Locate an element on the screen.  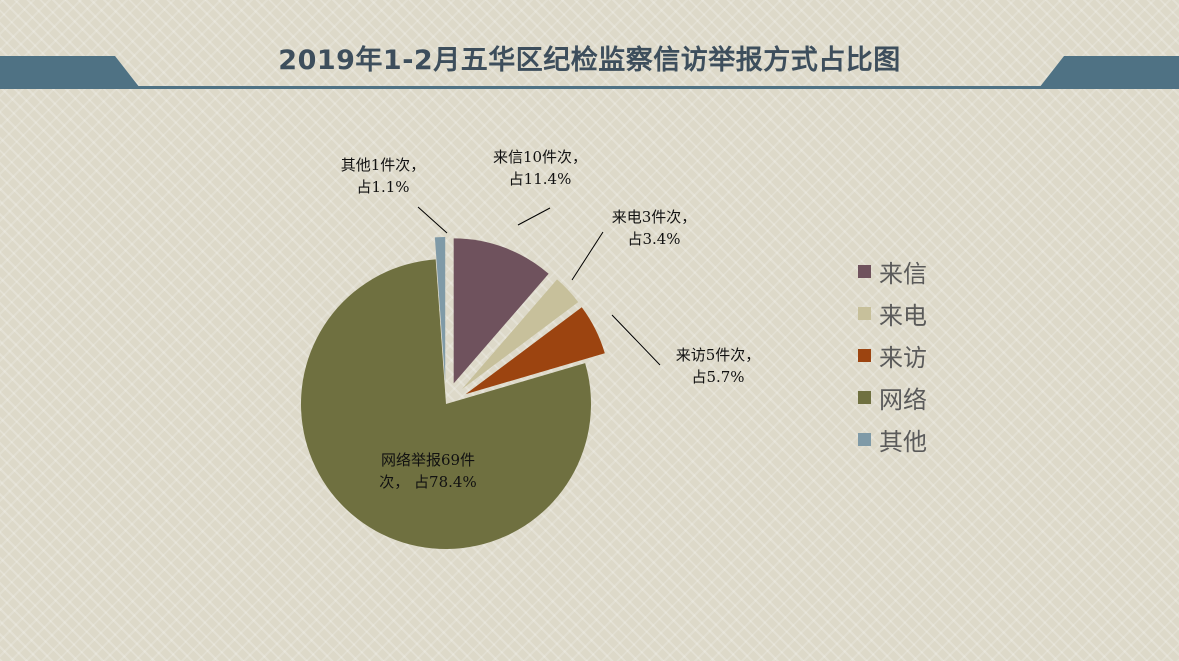
data-label-1-line-1: 来信10件次， is located at coordinates (540, 157).